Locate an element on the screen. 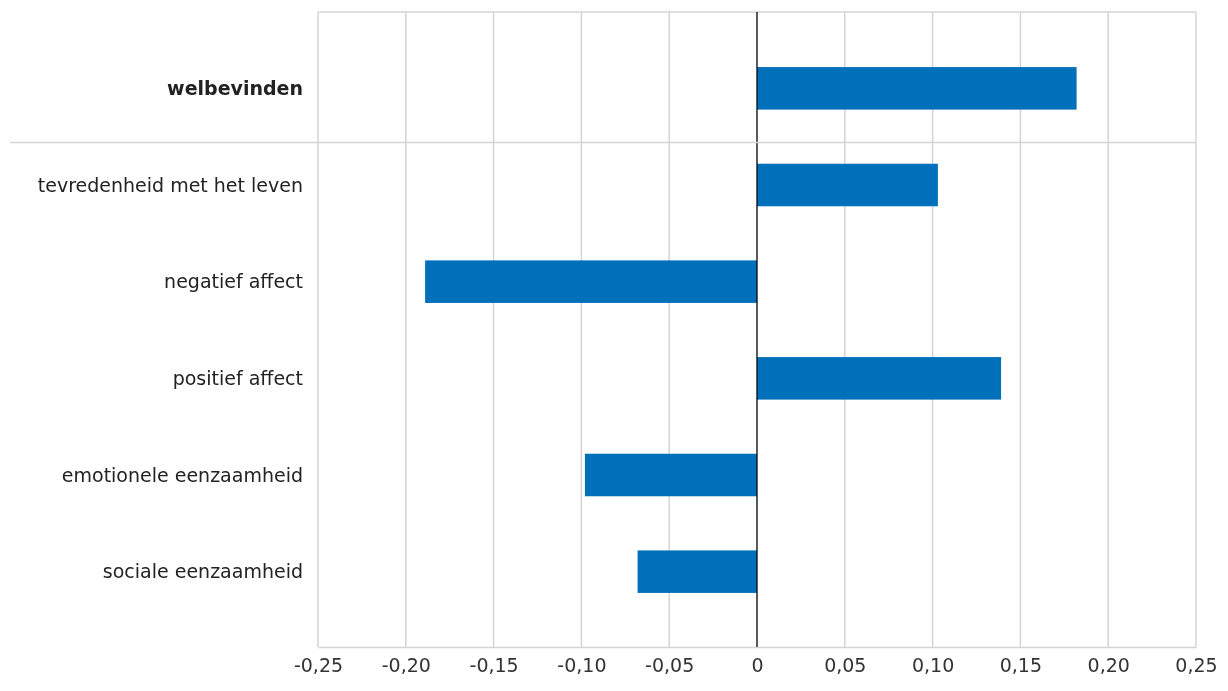  y-tick-label: negatief affect is located at coordinates (233, 281).